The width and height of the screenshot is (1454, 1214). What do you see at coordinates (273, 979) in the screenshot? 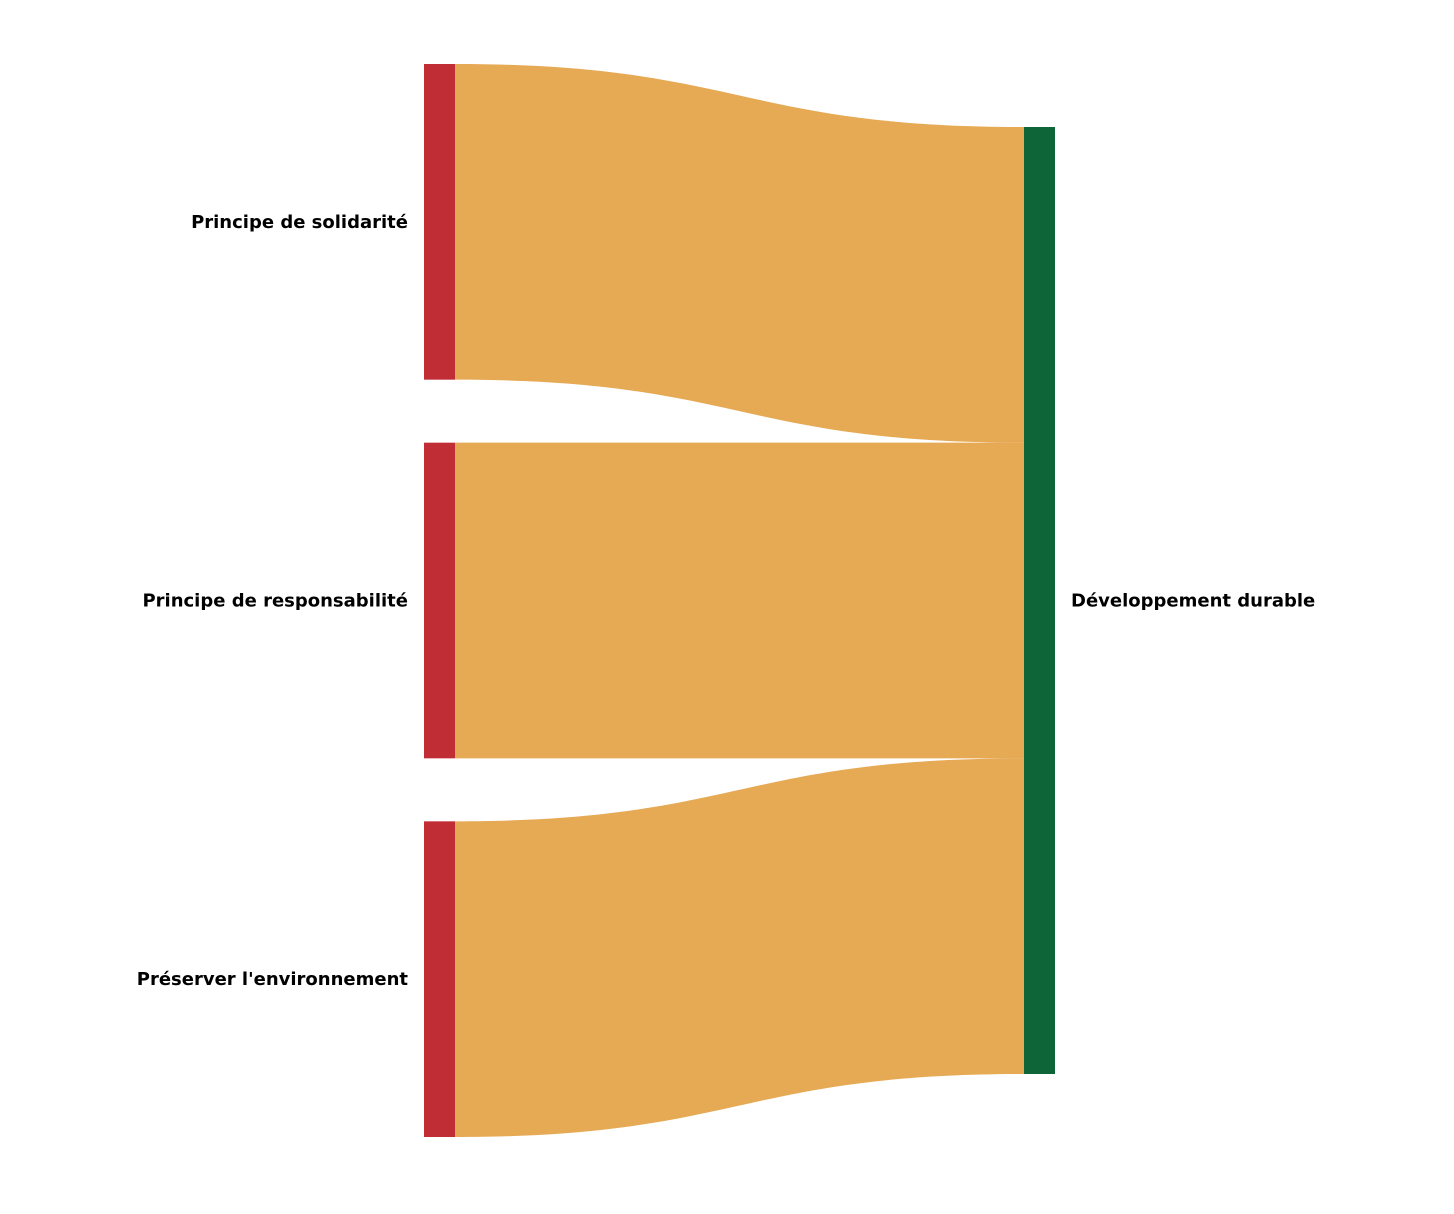
I see `source-label-environnement: Préserver l'environnement` at bounding box center [273, 979].